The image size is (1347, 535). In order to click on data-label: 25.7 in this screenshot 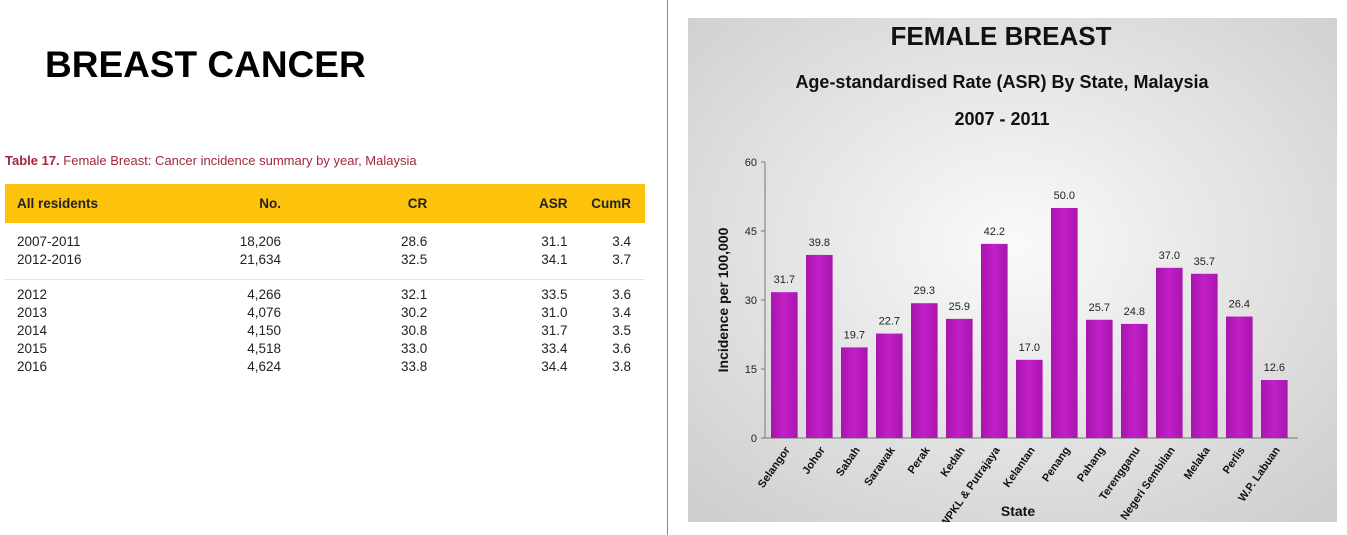, I will do `click(1099, 308)`.